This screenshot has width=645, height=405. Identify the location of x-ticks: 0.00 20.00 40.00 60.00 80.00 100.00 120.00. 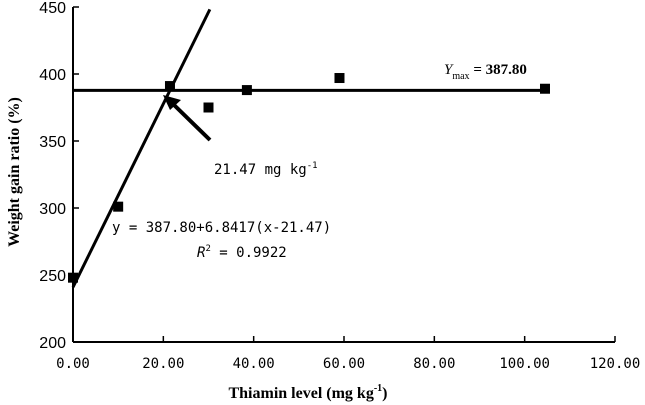
(348, 354).